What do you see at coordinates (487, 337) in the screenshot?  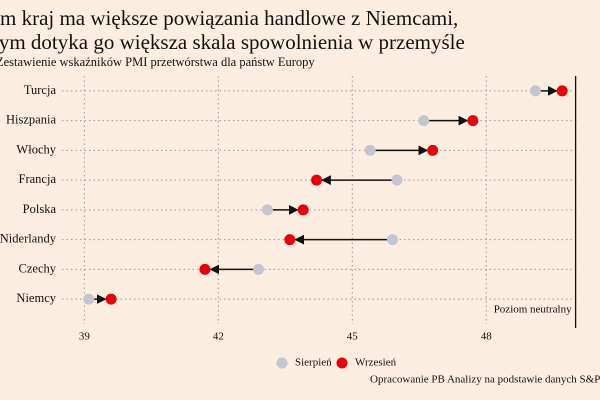 I see `x-tick-label: 48` at bounding box center [487, 337].